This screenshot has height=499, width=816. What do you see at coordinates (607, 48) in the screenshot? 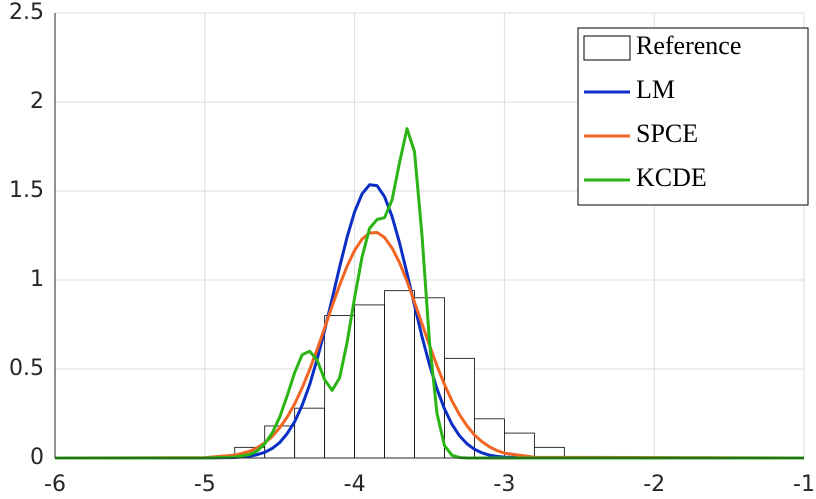
I see `legend-swatch` at bounding box center [607, 48].